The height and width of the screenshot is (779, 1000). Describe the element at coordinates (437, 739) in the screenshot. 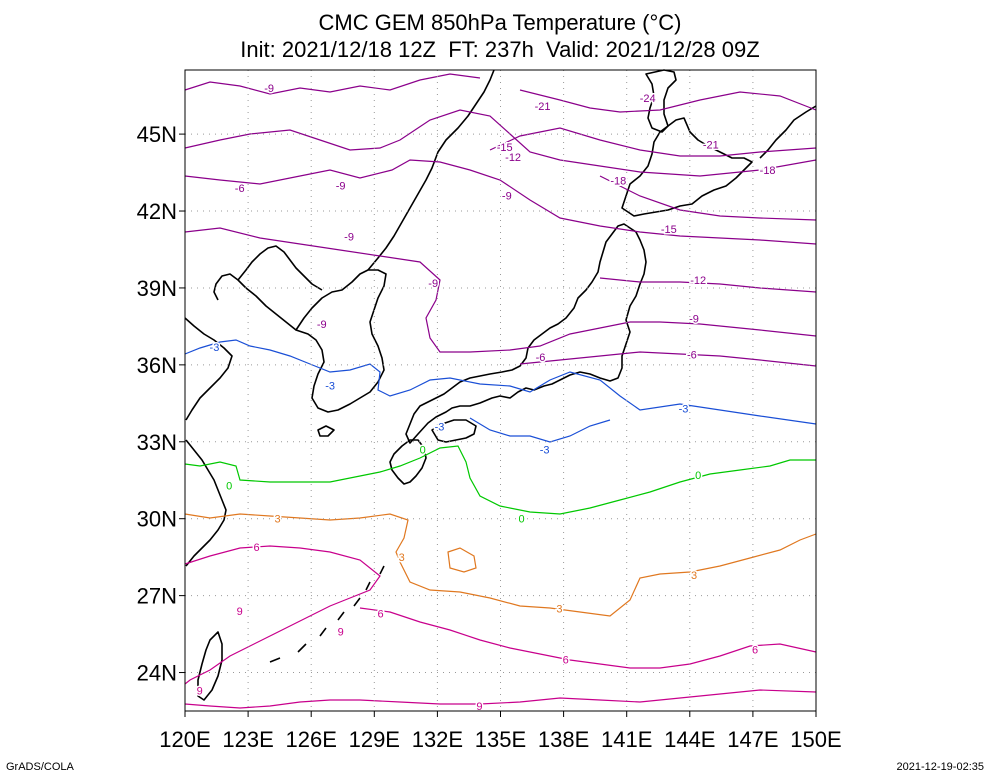

I see `x-tick-label: 132E` at that location.